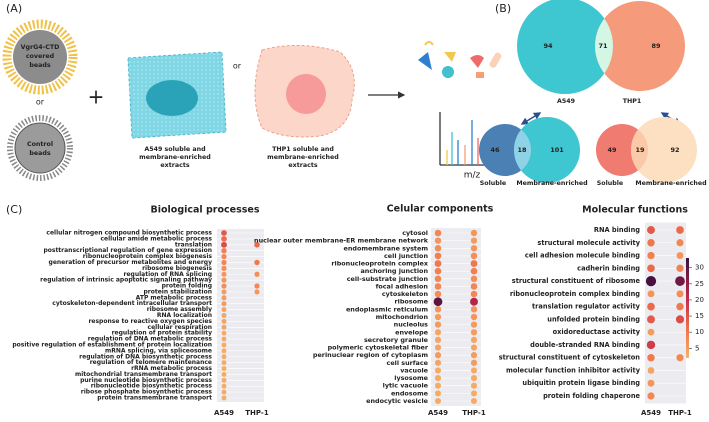  I want to click on term-label: mitochondrial transmembrane transport, so click(143, 374).